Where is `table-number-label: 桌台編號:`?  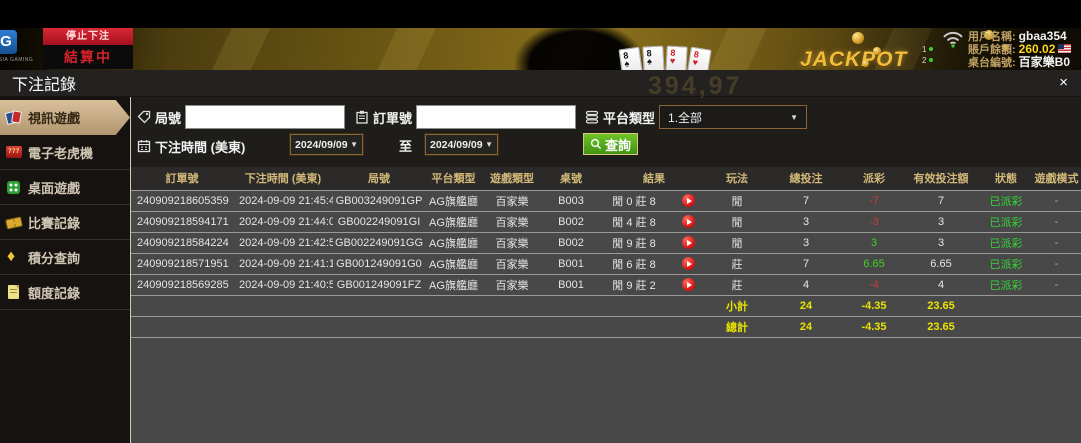 table-number-label: 桌台編號: is located at coordinates (992, 62).